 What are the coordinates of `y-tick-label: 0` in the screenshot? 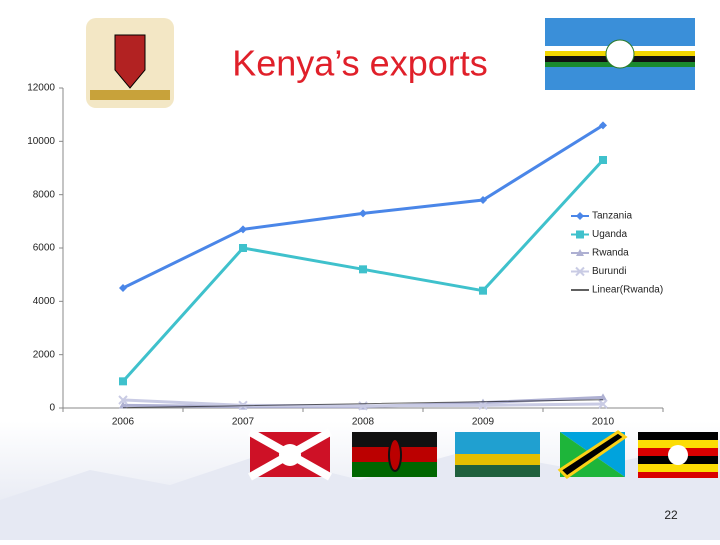 It's located at (52, 408).